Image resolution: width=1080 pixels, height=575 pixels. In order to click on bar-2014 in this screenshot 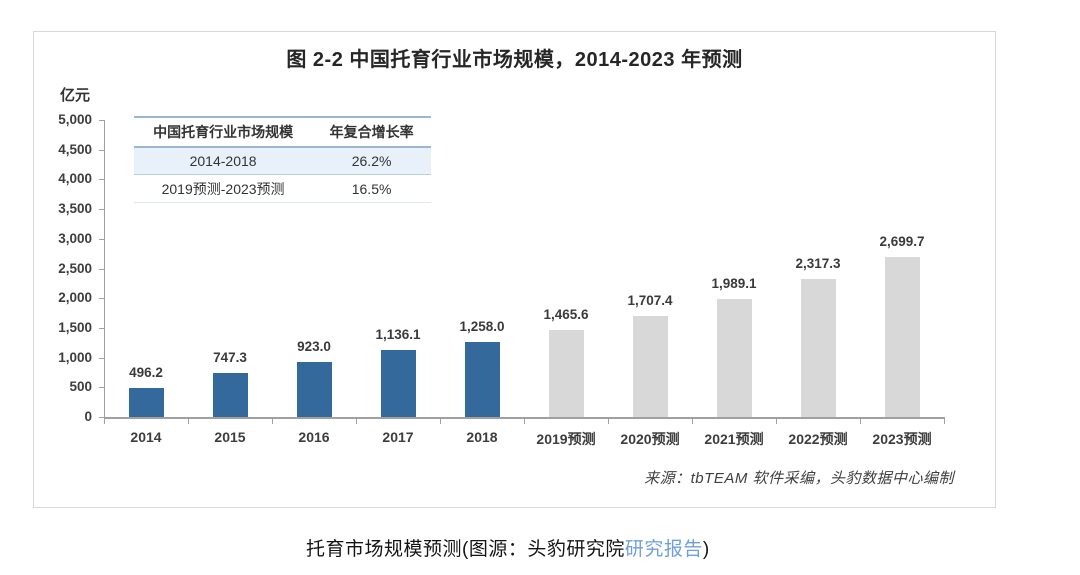, I will do `click(146, 402)`.